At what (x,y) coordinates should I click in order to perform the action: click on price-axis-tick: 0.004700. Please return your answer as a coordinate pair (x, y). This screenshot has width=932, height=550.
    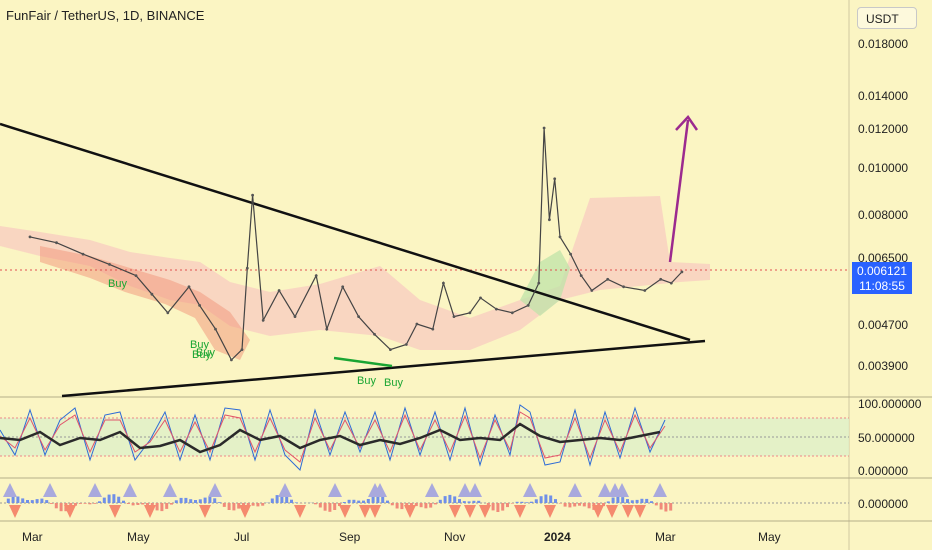
    Looking at the image, I should click on (883, 325).